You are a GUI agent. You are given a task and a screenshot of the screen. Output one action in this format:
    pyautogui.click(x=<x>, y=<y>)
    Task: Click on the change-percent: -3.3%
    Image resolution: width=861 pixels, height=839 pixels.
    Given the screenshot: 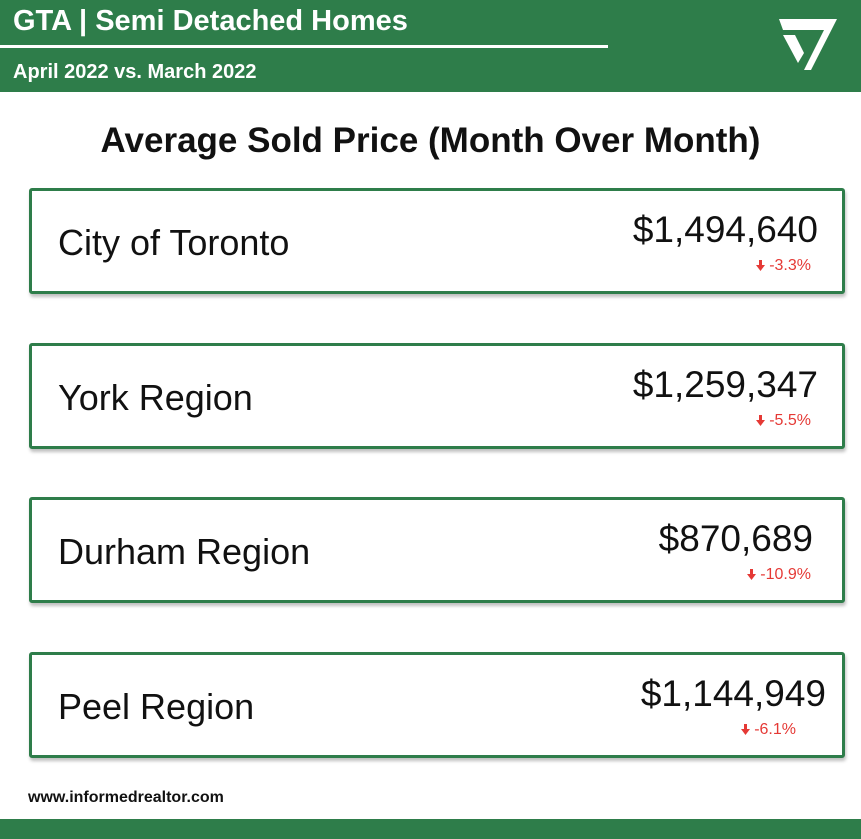 What is the action you would take?
    pyautogui.click(x=790, y=265)
    